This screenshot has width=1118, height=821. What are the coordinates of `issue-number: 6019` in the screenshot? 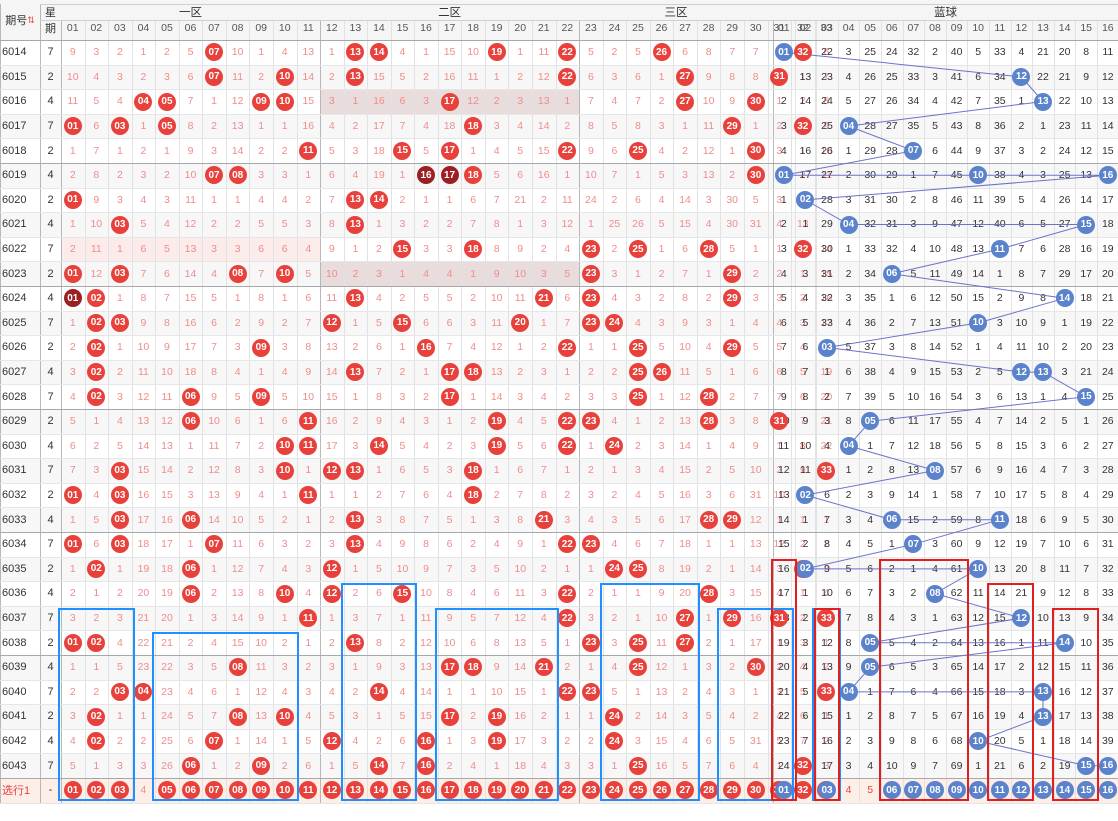 It's located at (14, 175).